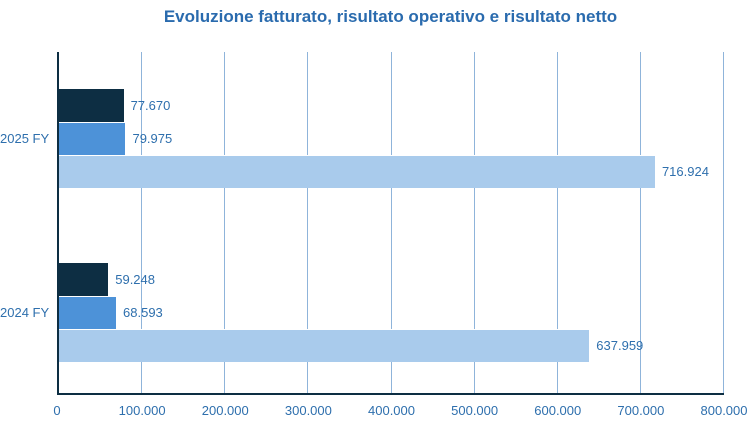 The height and width of the screenshot is (423, 753). Describe the element at coordinates (57, 410) in the screenshot. I see `x-axis-tick-label-0: 0` at that location.